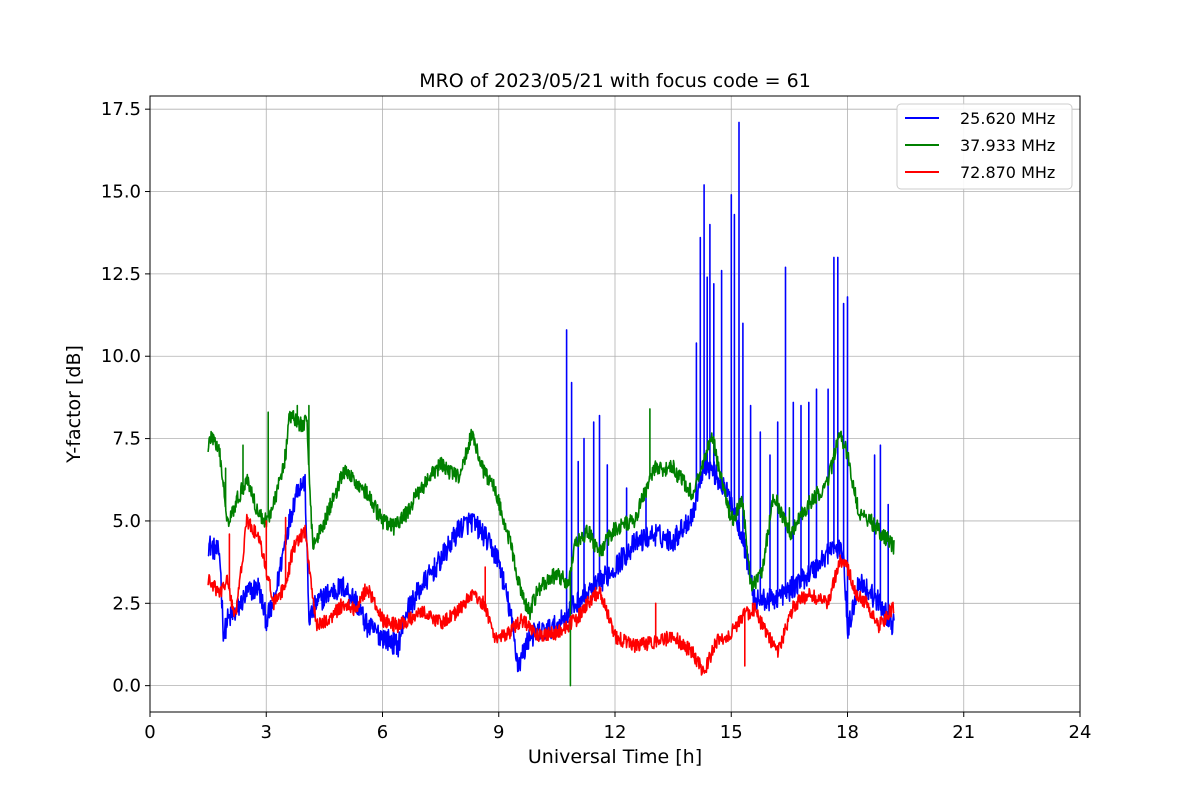 The width and height of the screenshot is (1200, 800). I want to click on x-tick-label: 18, so click(847, 732).